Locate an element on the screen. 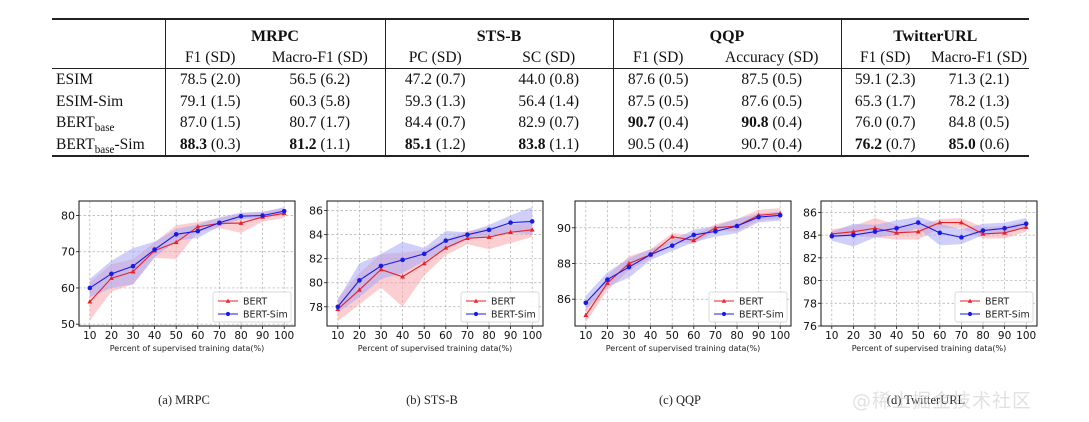 This screenshot has width=1089, height=422. table-cell: 47.2 (0.7) is located at coordinates (434, 79).